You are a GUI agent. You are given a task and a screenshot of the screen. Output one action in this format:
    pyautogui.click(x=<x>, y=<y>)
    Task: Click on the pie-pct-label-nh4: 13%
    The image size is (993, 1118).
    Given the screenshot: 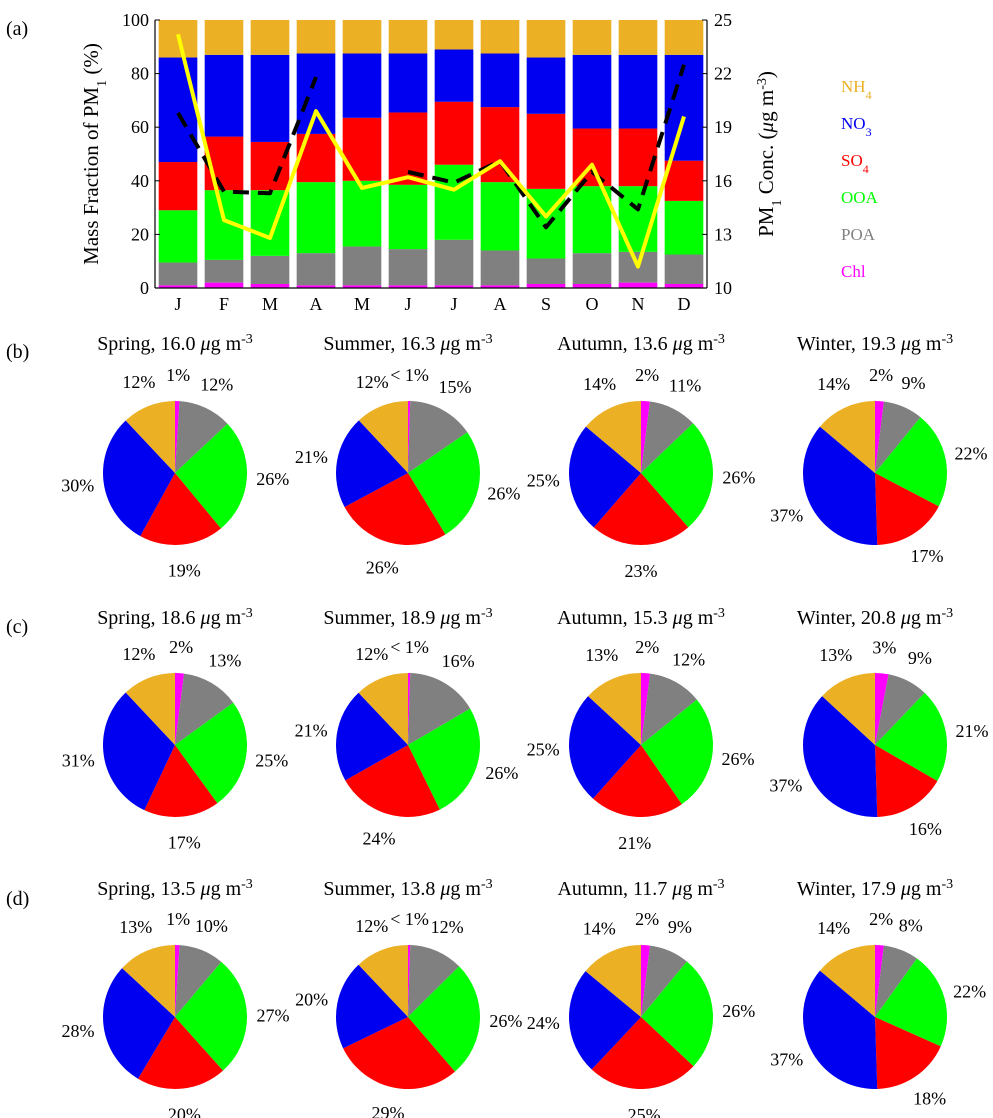 What is the action you would take?
    pyautogui.click(x=135, y=927)
    